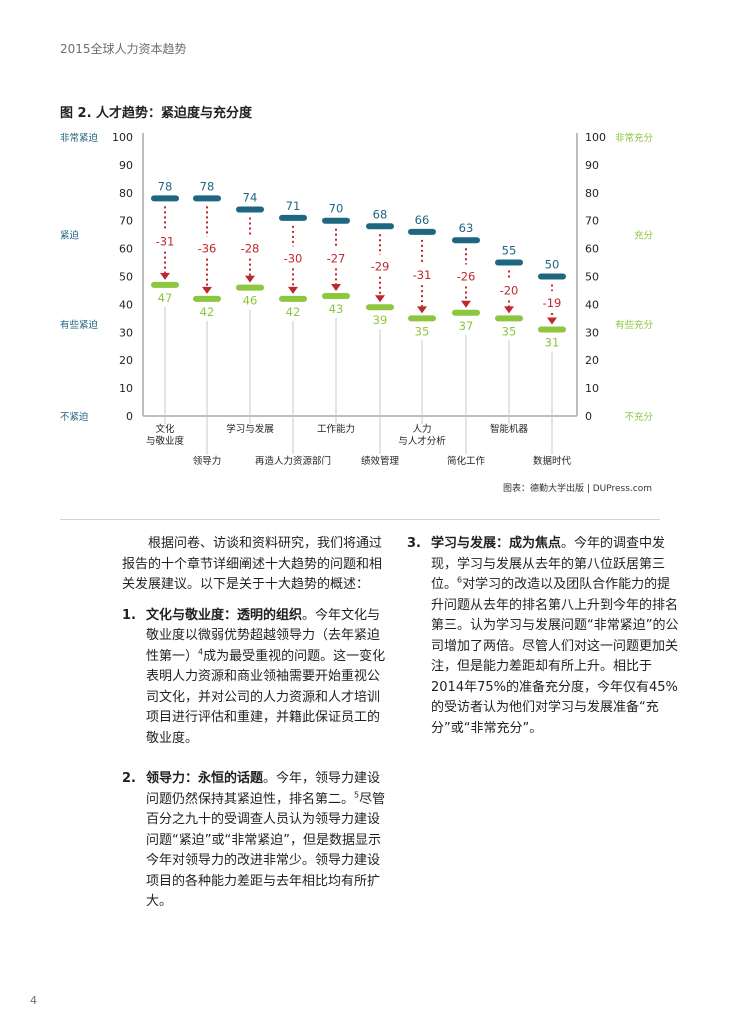  What do you see at coordinates (129, 615) in the screenshot?
I see `item-number: 1.` at bounding box center [129, 615].